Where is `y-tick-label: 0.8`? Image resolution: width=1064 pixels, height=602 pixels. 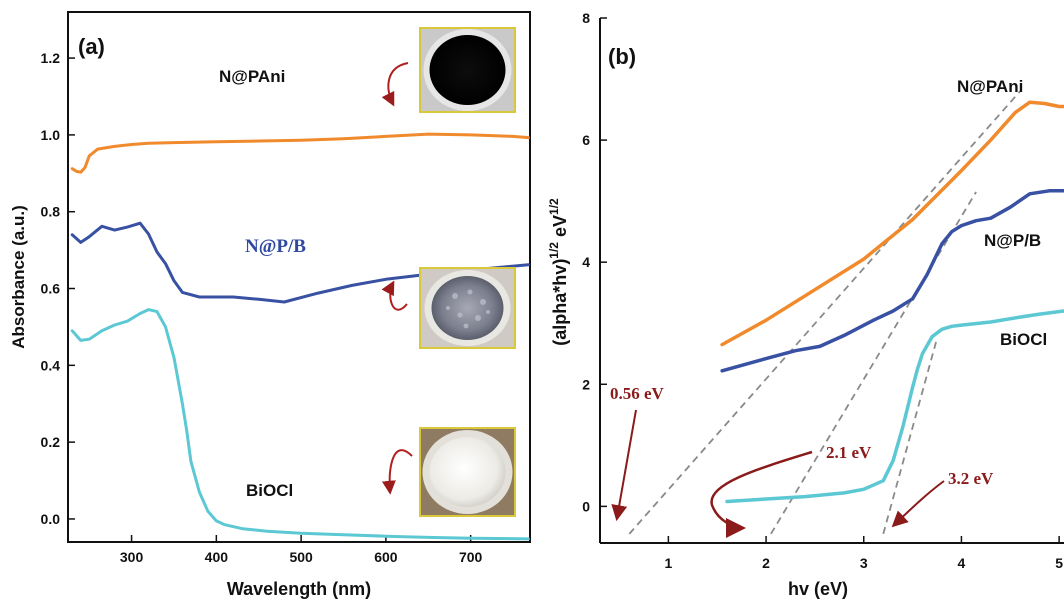 y-tick-label: 0.8 is located at coordinates (51, 212).